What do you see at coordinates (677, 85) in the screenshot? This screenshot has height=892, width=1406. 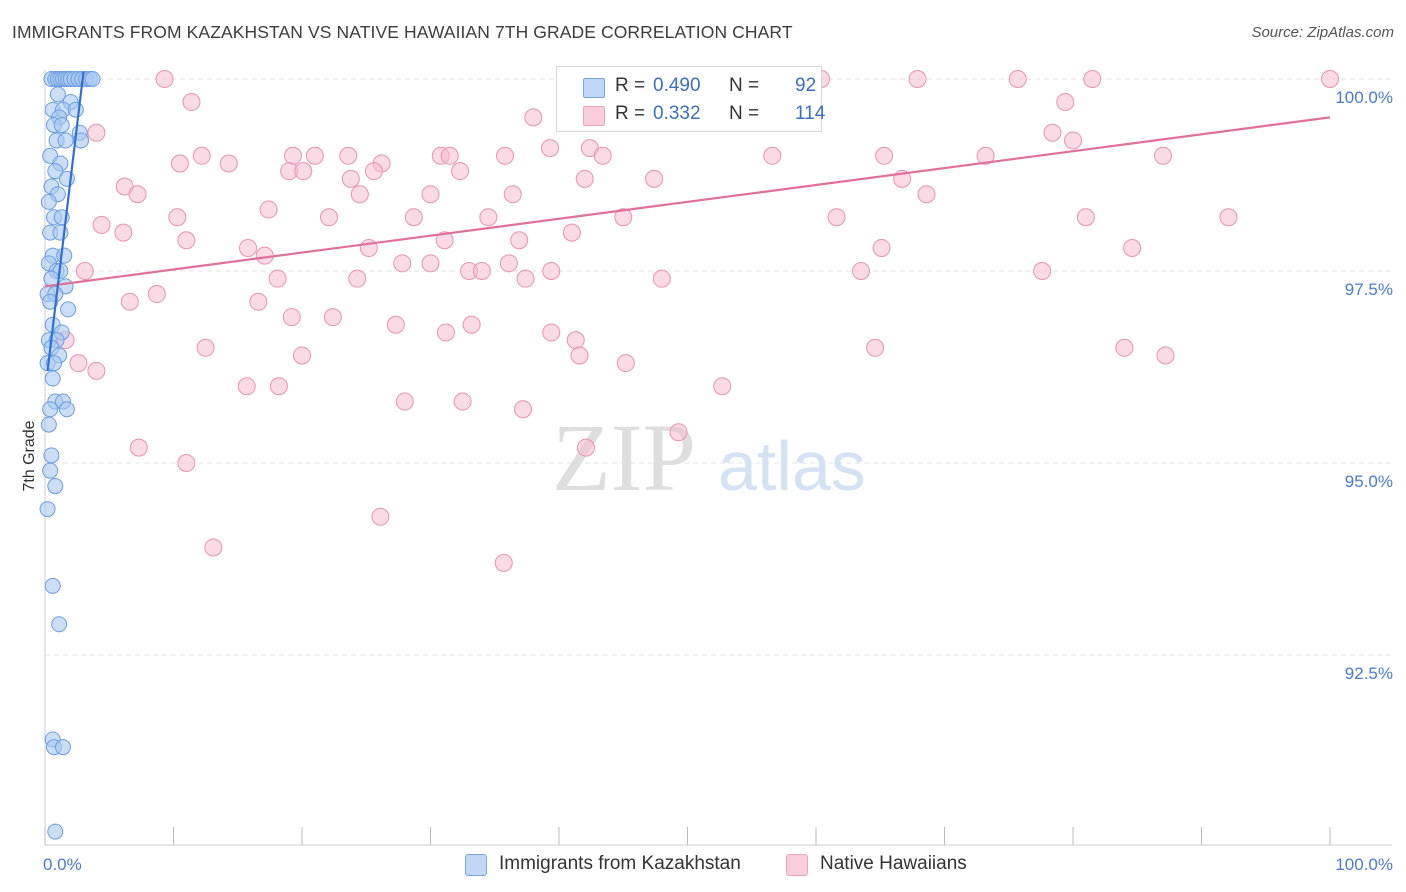 I see `legend-r-value: 0.490` at bounding box center [677, 85].